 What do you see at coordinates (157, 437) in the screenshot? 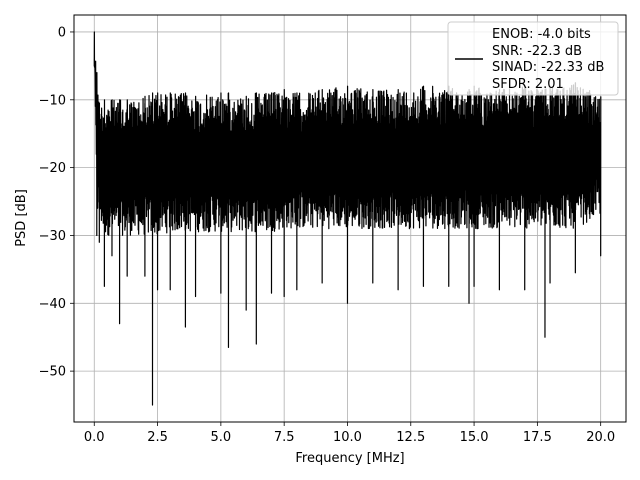
I see `x-tick-label: 2.5` at bounding box center [157, 437].